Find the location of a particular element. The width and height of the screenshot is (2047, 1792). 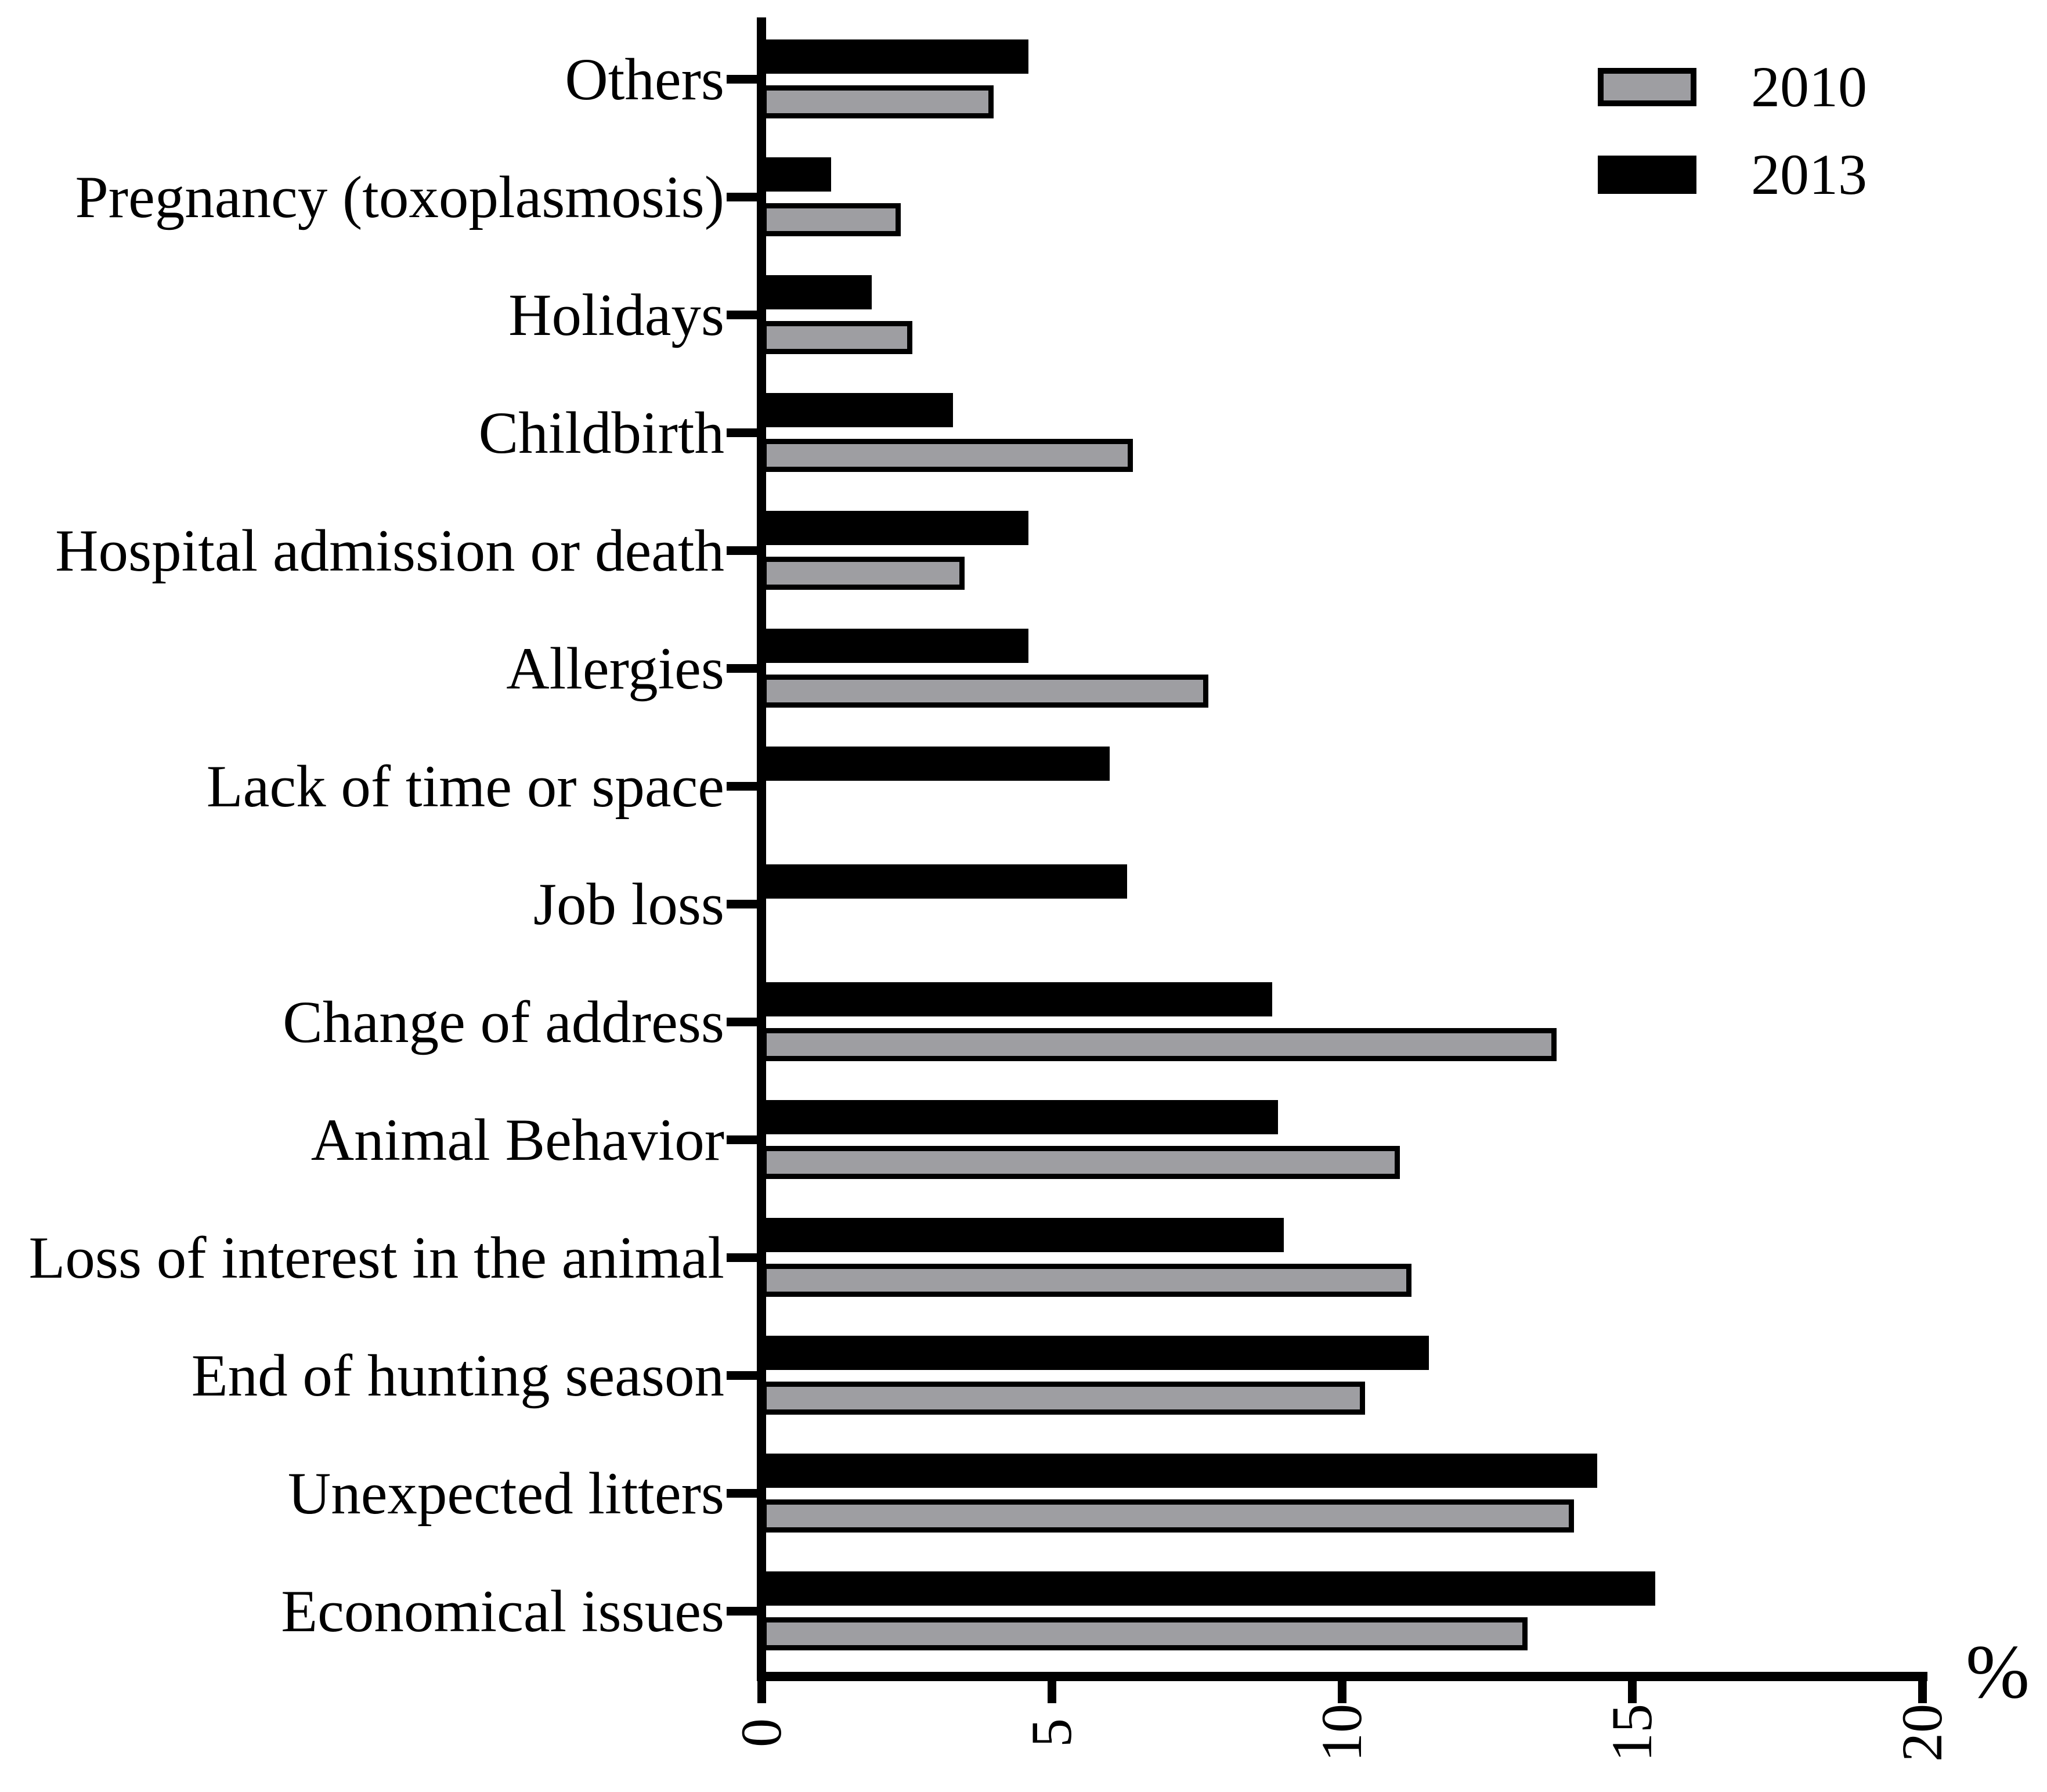

category-label: Economical issues is located at coordinates (502, 1611).